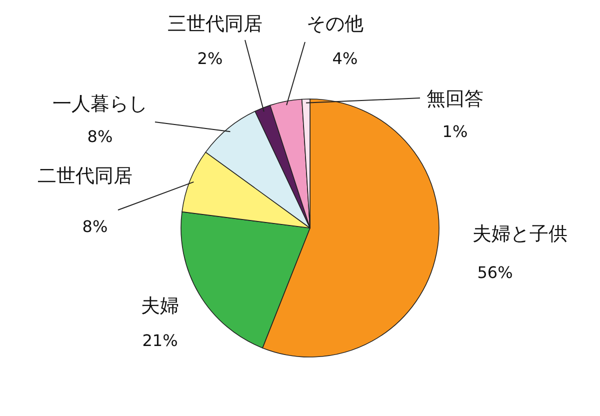 This screenshot has height=416, width=600. I want to click on slice-label: 夫婦, so click(160, 306).